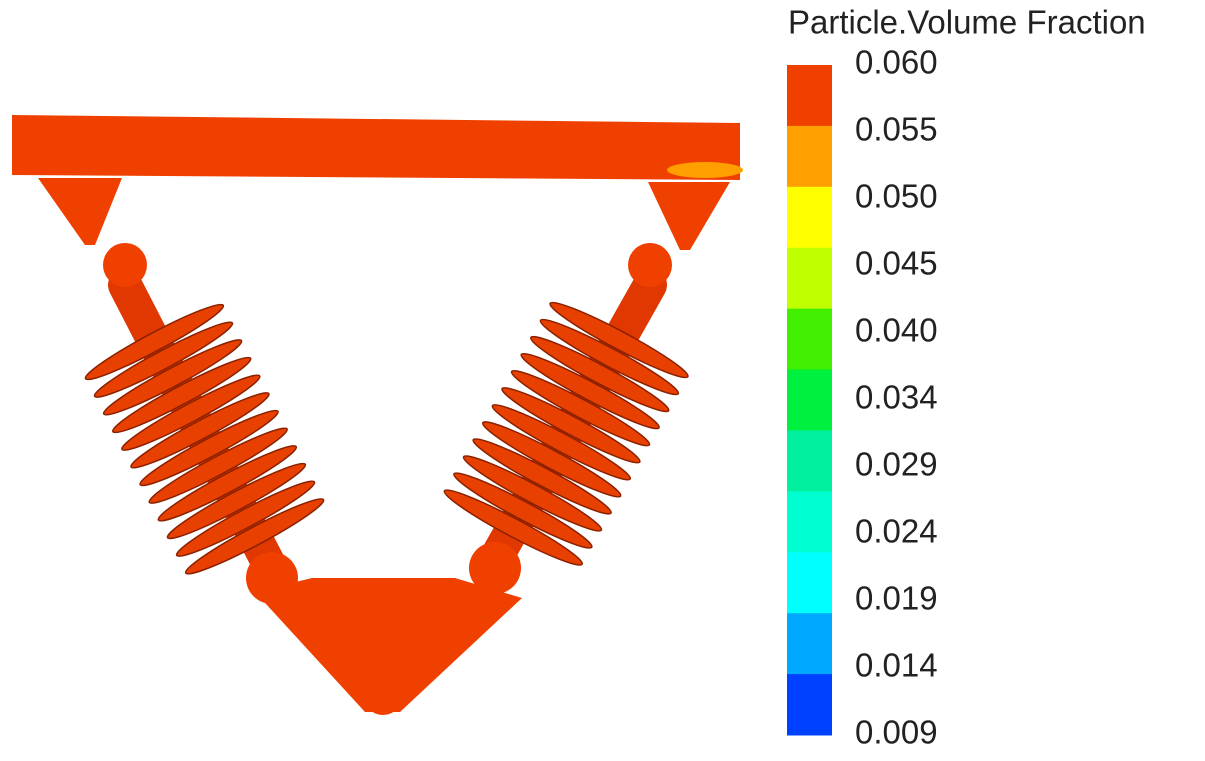  I want to click on legend-label: 0.009, so click(896, 732).